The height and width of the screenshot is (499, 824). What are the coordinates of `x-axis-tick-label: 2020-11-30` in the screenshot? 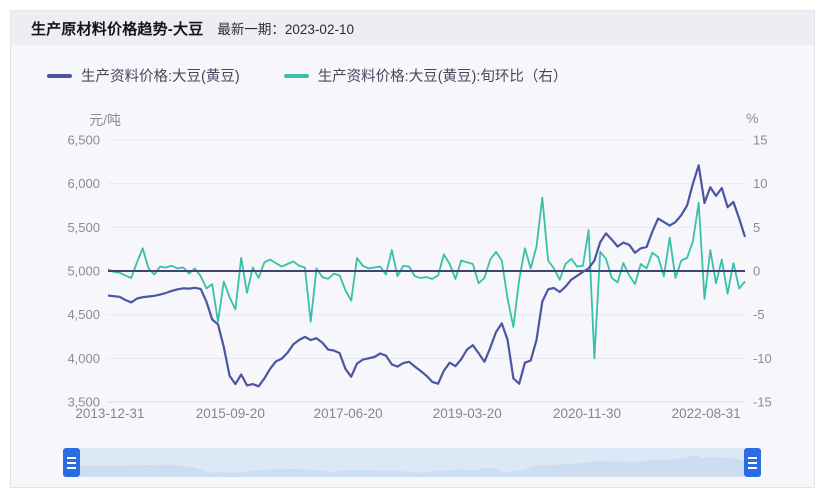 It's located at (587, 413).